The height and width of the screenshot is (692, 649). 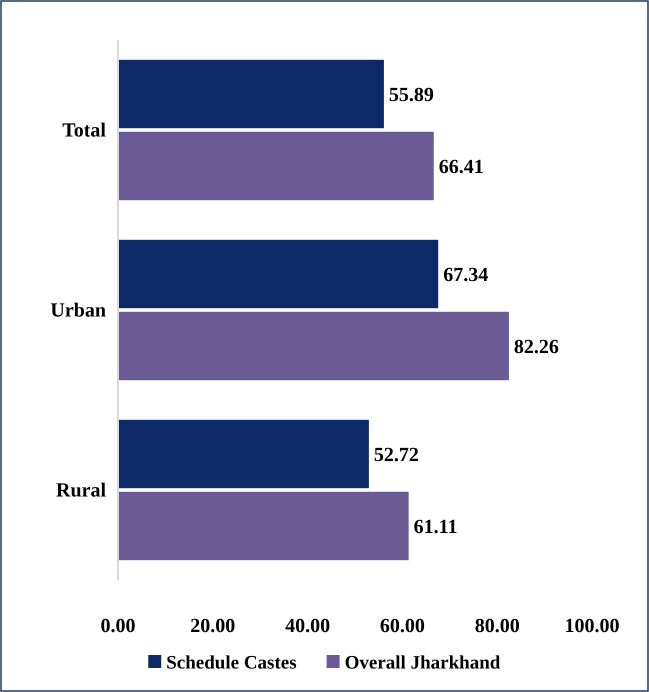 I want to click on legend-label: Overall Jharkhand, so click(x=422, y=663).